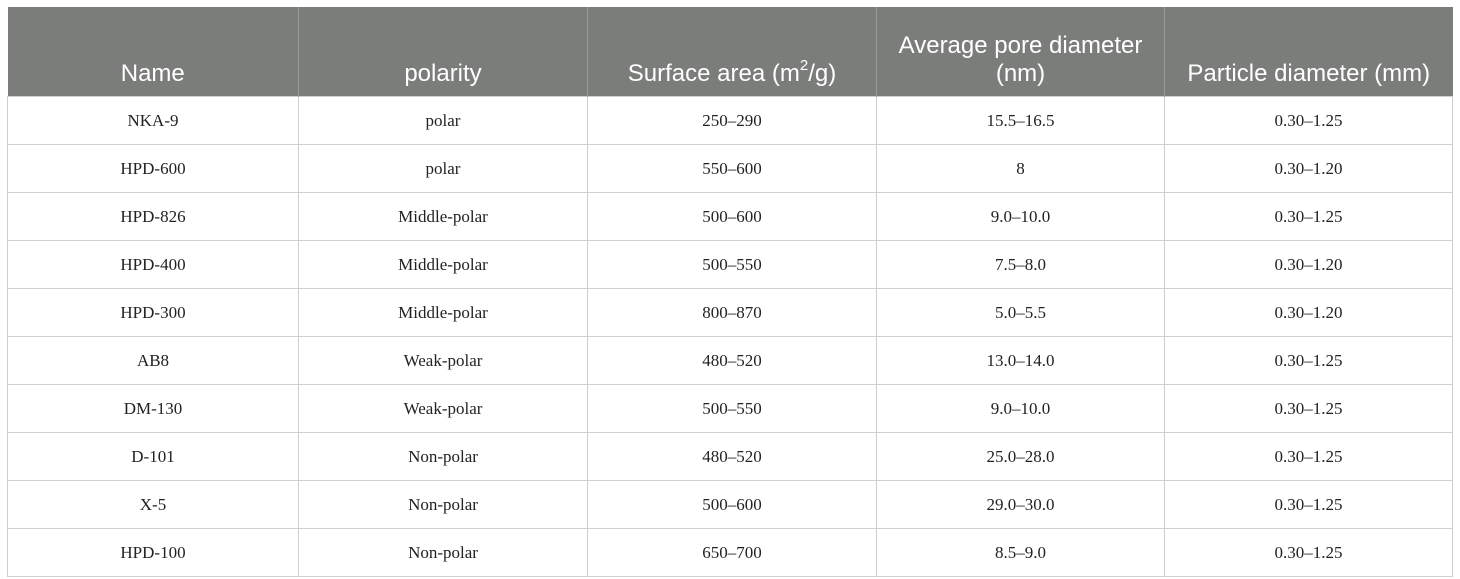 The height and width of the screenshot is (579, 1460). I want to click on cell-pore-diameter: 29.0–30.0, so click(1020, 504).